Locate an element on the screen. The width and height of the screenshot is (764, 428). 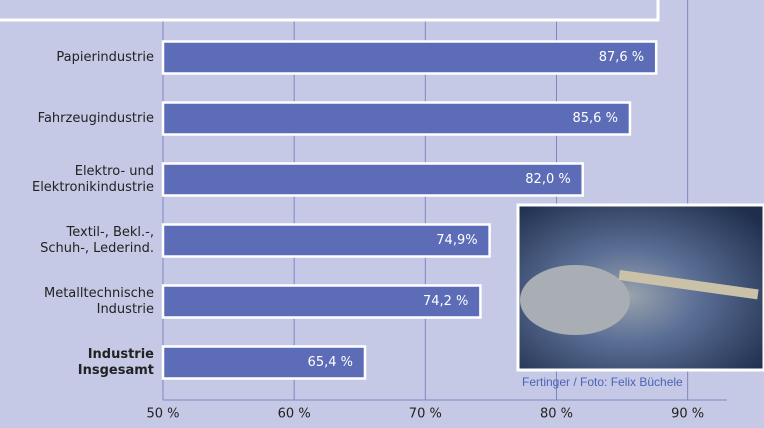
x-tick-label: 80 % is located at coordinates (556, 414).